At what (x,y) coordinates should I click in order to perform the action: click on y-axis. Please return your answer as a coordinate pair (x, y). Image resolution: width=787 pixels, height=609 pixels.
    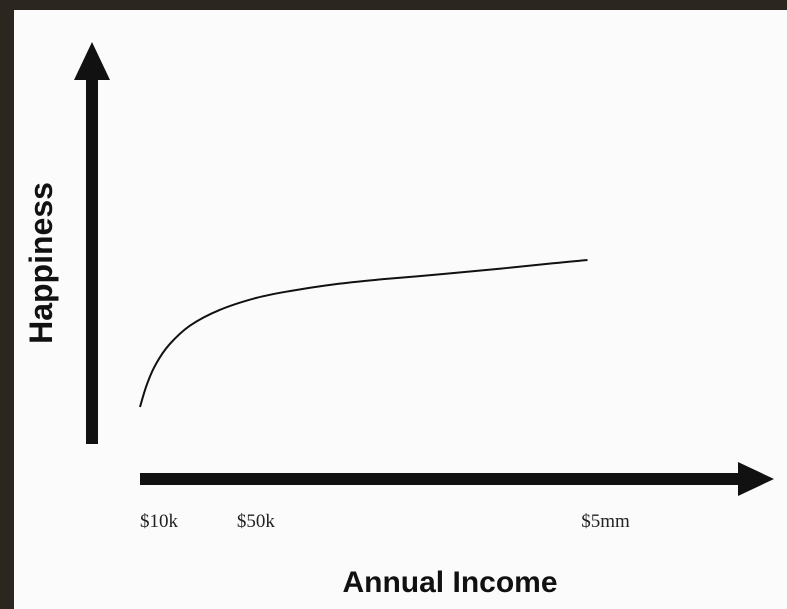
    Looking at the image, I should click on (92, 243).